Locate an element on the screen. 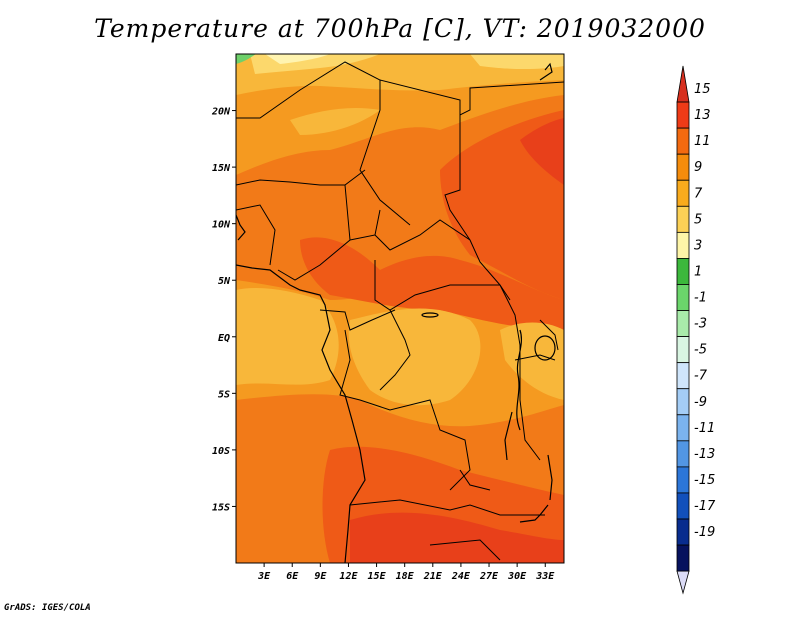 This screenshot has height=618, width=800. colorbar-label: 1 is located at coordinates (698, 271).